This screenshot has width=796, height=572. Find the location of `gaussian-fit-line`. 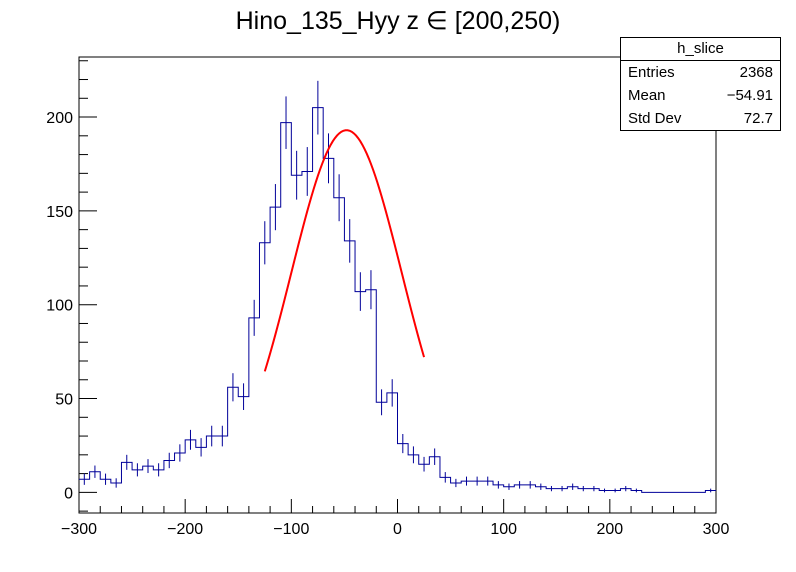

gaussian-fit-line is located at coordinates (344, 250).